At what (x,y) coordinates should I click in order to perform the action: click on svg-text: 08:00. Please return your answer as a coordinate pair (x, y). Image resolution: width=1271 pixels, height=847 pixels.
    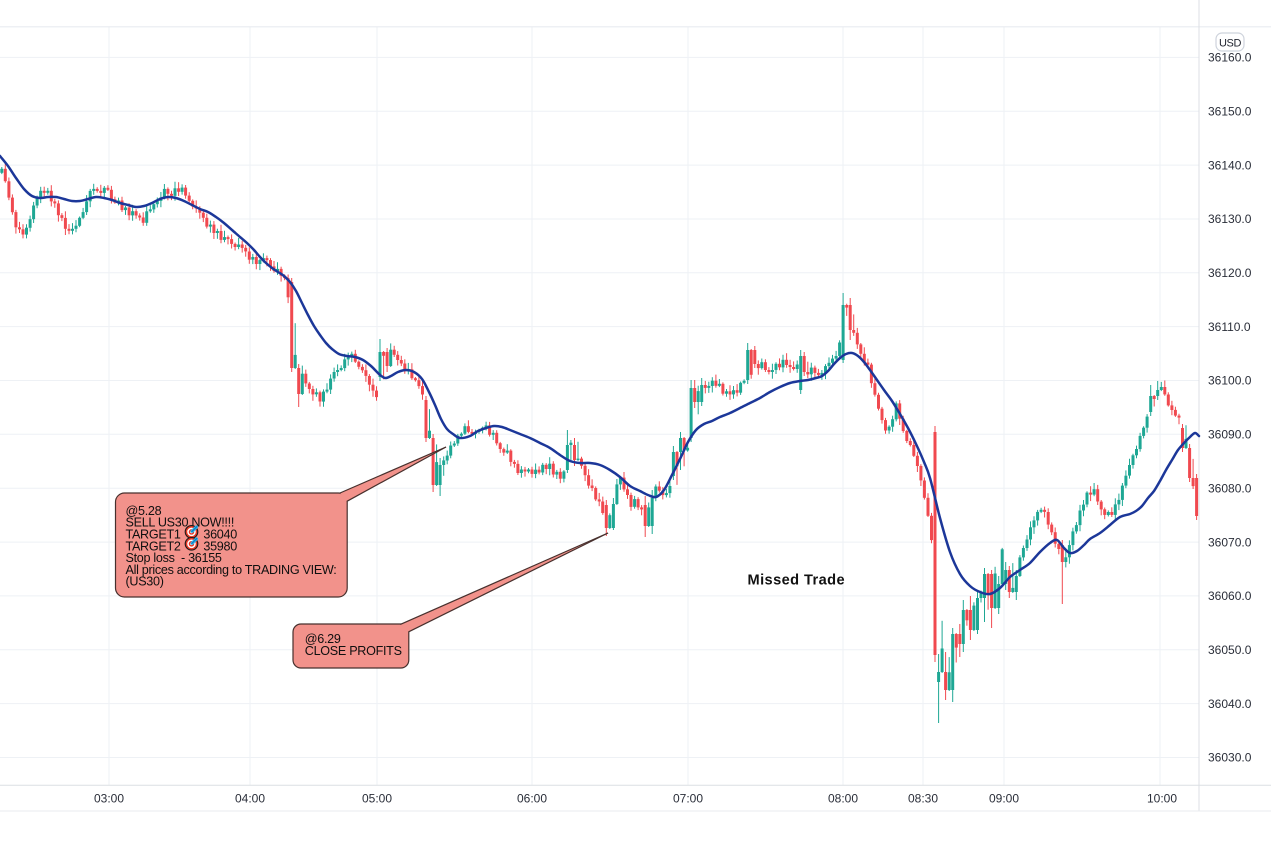
    Looking at the image, I should click on (843, 798).